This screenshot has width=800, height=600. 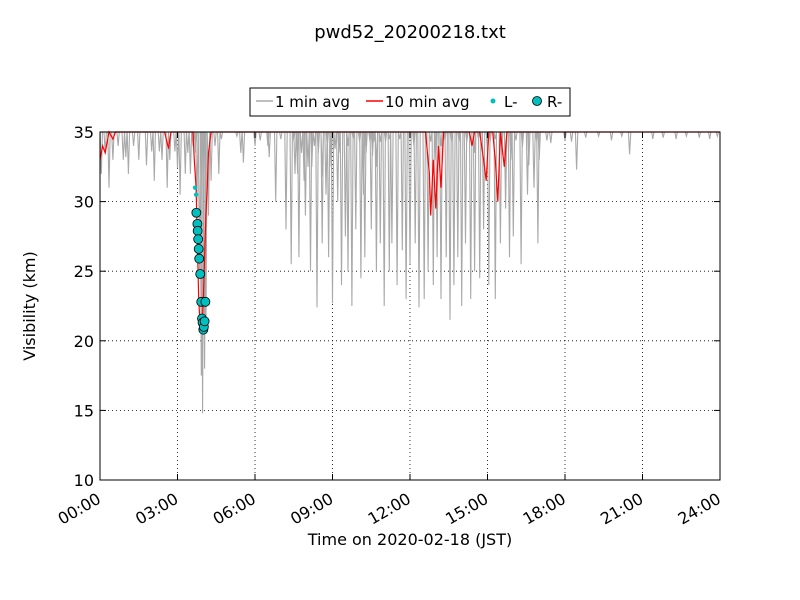 What do you see at coordinates (84, 132) in the screenshot?
I see `y-tick-label: 35` at bounding box center [84, 132].